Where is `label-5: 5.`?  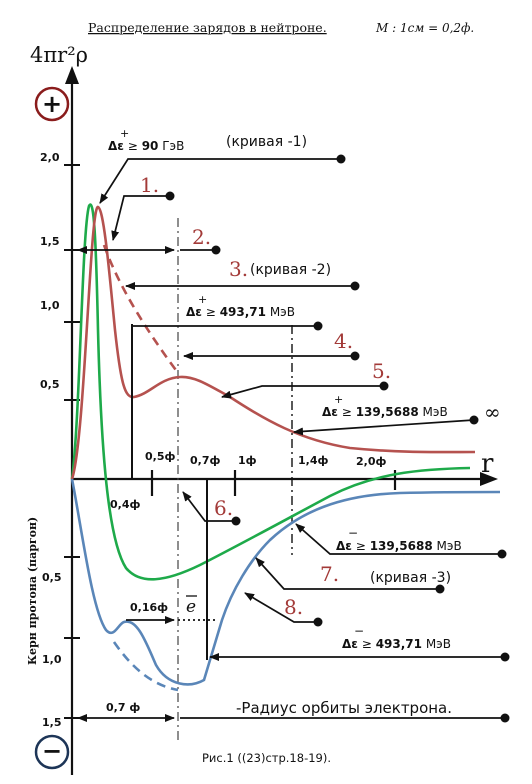 label-5: 5. is located at coordinates (381, 371).